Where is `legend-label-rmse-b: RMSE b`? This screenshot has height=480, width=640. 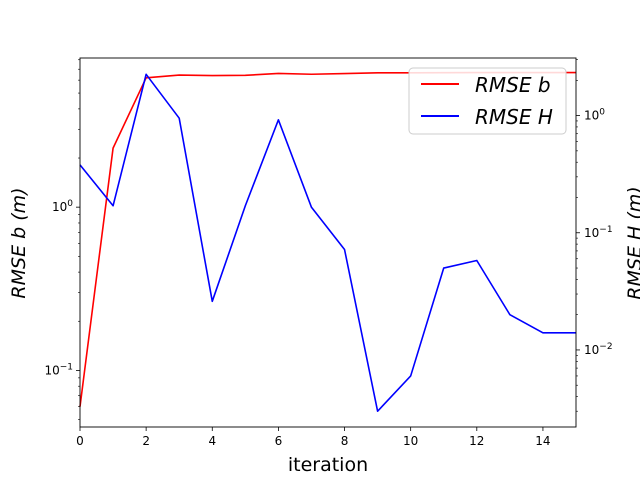 legend-label-rmse-b: RMSE b is located at coordinates (513, 85).